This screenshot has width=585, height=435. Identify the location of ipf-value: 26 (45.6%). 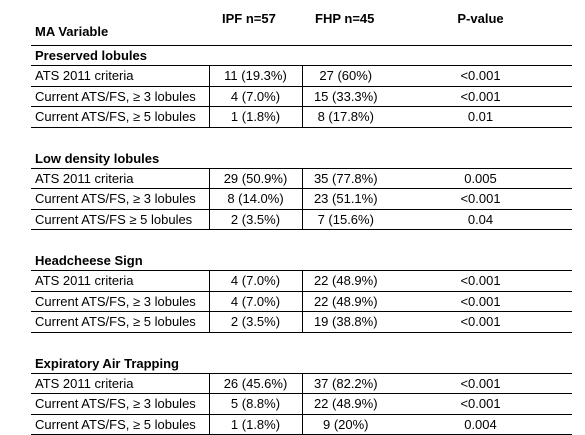
(256, 383).